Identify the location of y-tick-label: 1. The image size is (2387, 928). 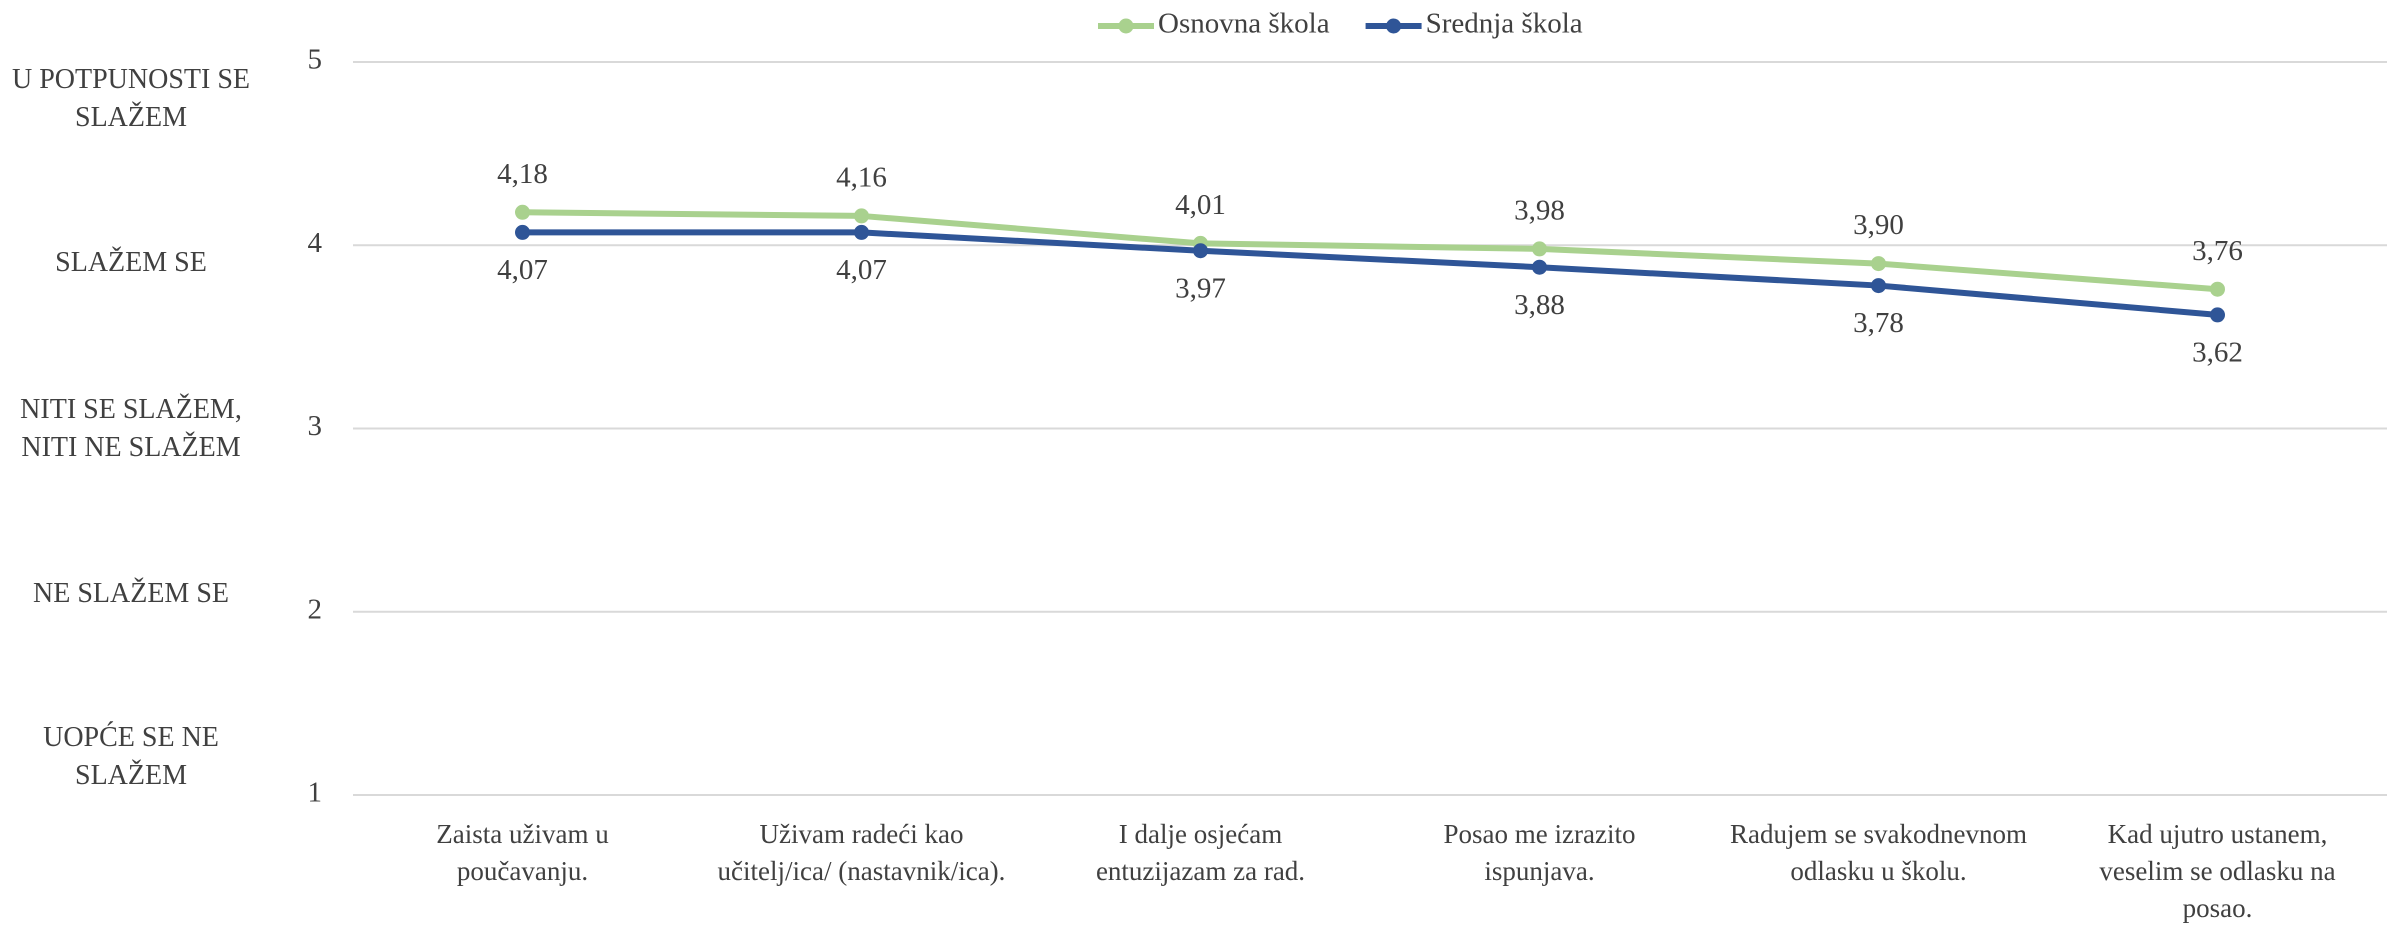
(315, 793).